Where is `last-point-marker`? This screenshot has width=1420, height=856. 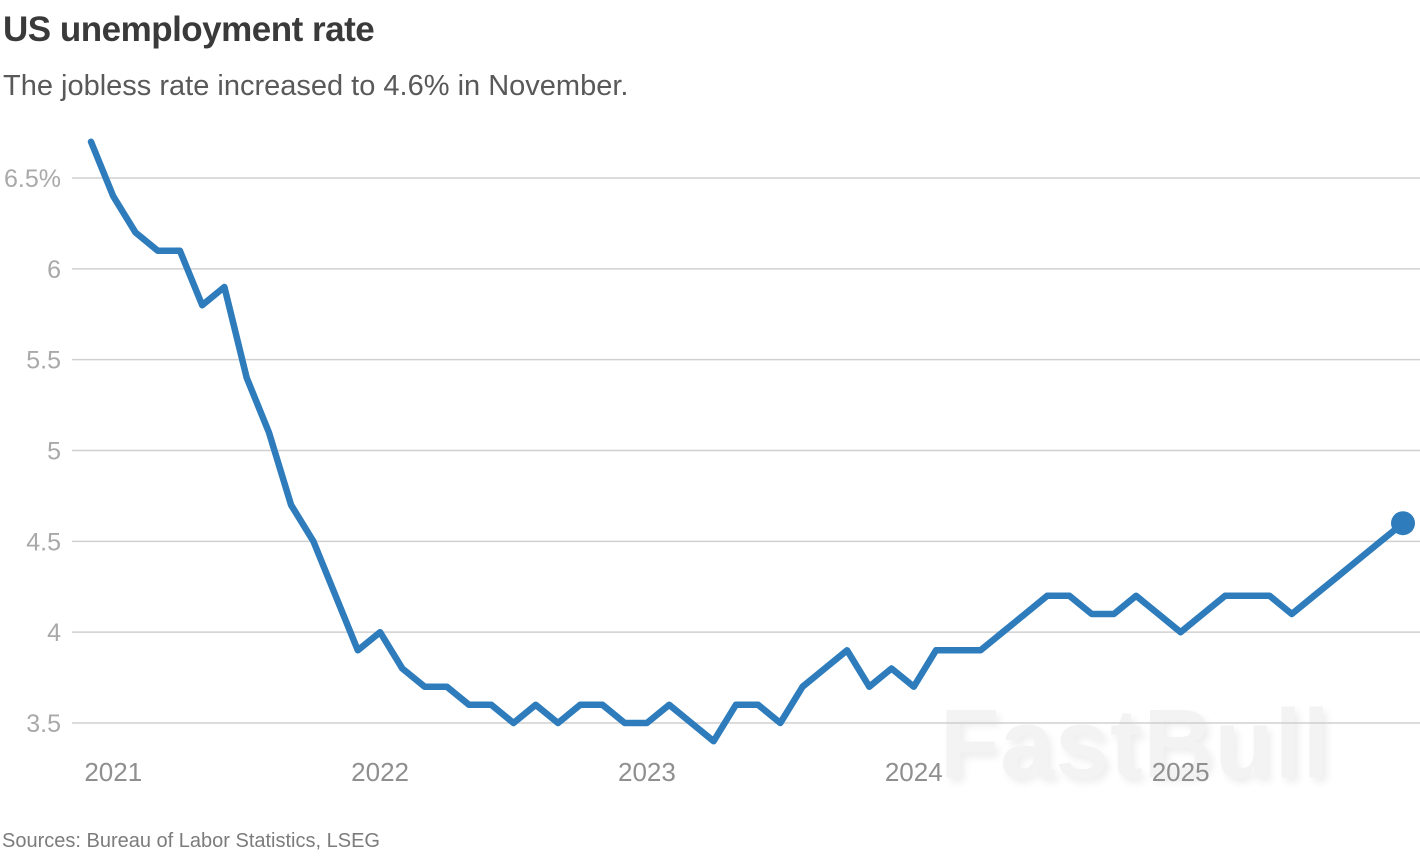 last-point-marker is located at coordinates (1403, 523).